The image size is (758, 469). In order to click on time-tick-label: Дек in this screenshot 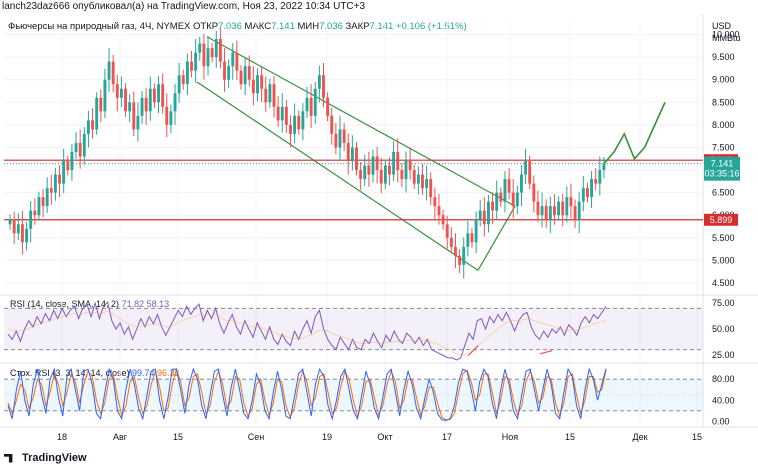, I will do `click(639, 437)`.